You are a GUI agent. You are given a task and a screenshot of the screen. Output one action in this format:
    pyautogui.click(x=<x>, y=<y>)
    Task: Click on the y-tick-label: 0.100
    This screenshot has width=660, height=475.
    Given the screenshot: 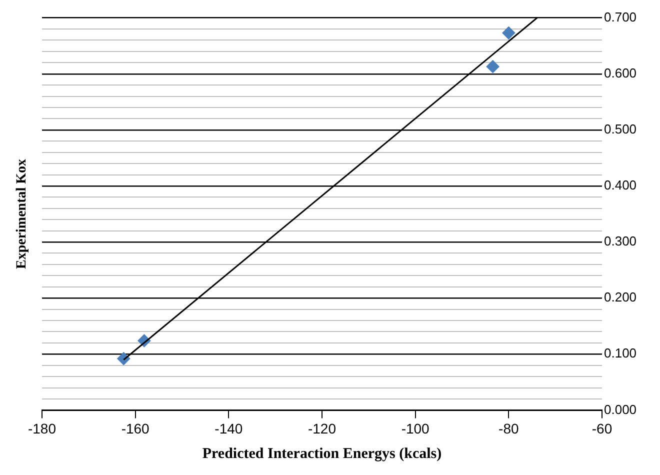 What is the action you would take?
    pyautogui.click(x=620, y=353)
    